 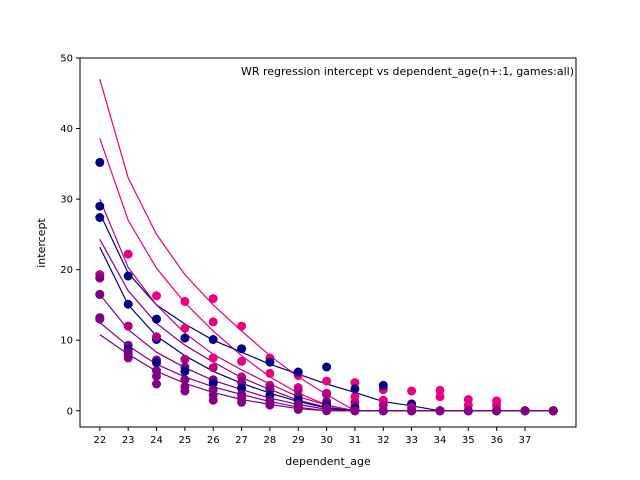 What do you see at coordinates (41, 243) in the screenshot?
I see `y-axis-label: intercept` at bounding box center [41, 243].